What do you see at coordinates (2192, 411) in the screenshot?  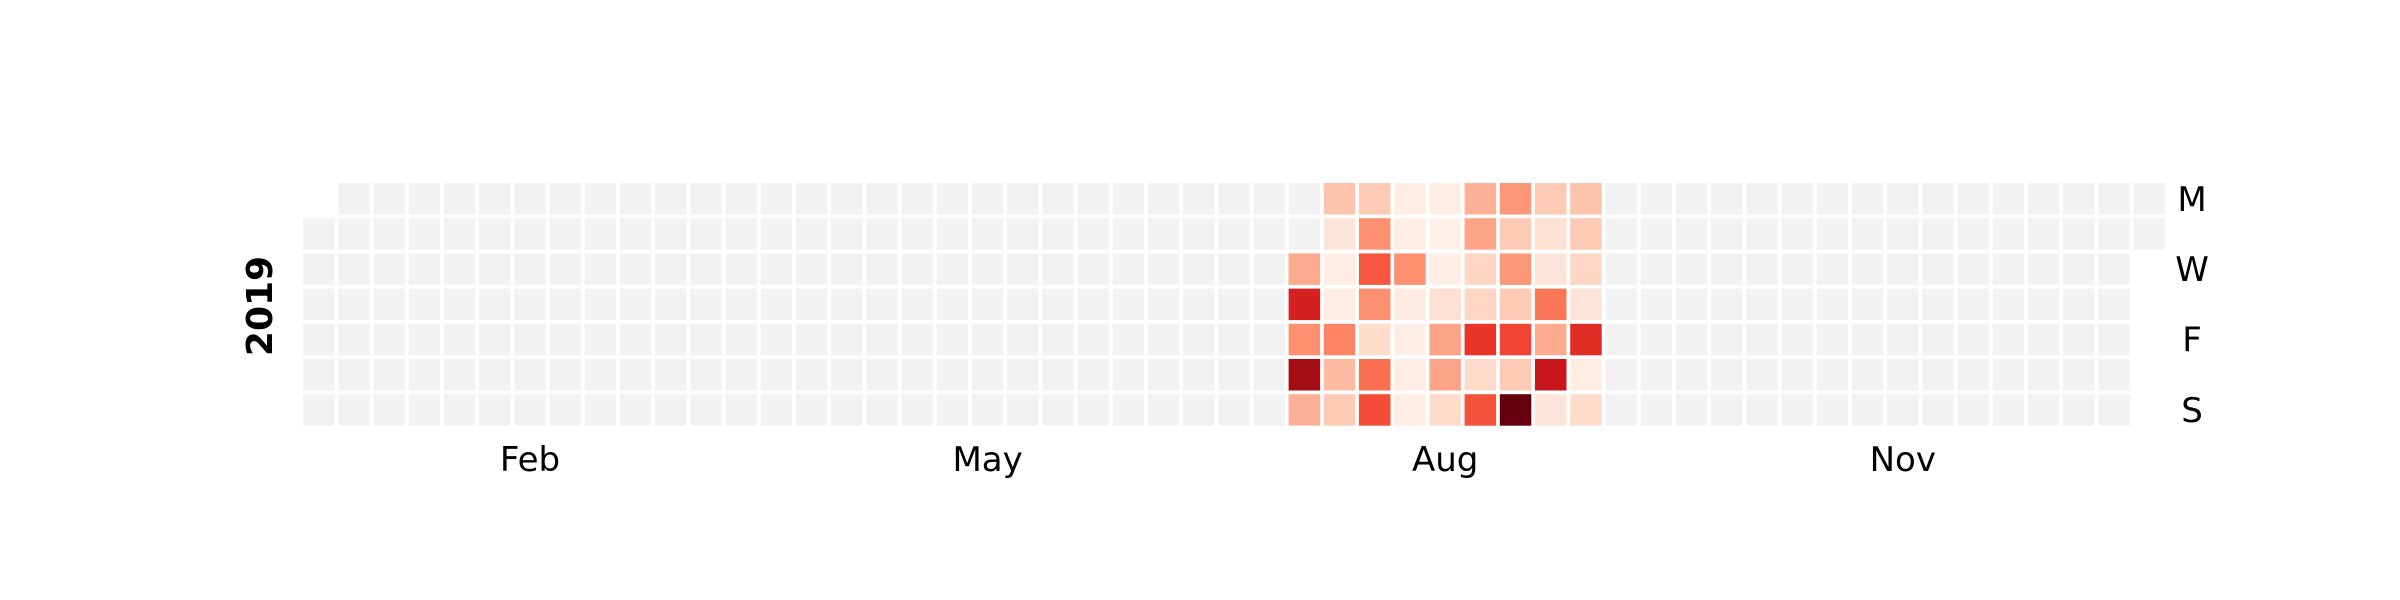 I see `day-label: S` at bounding box center [2192, 411].